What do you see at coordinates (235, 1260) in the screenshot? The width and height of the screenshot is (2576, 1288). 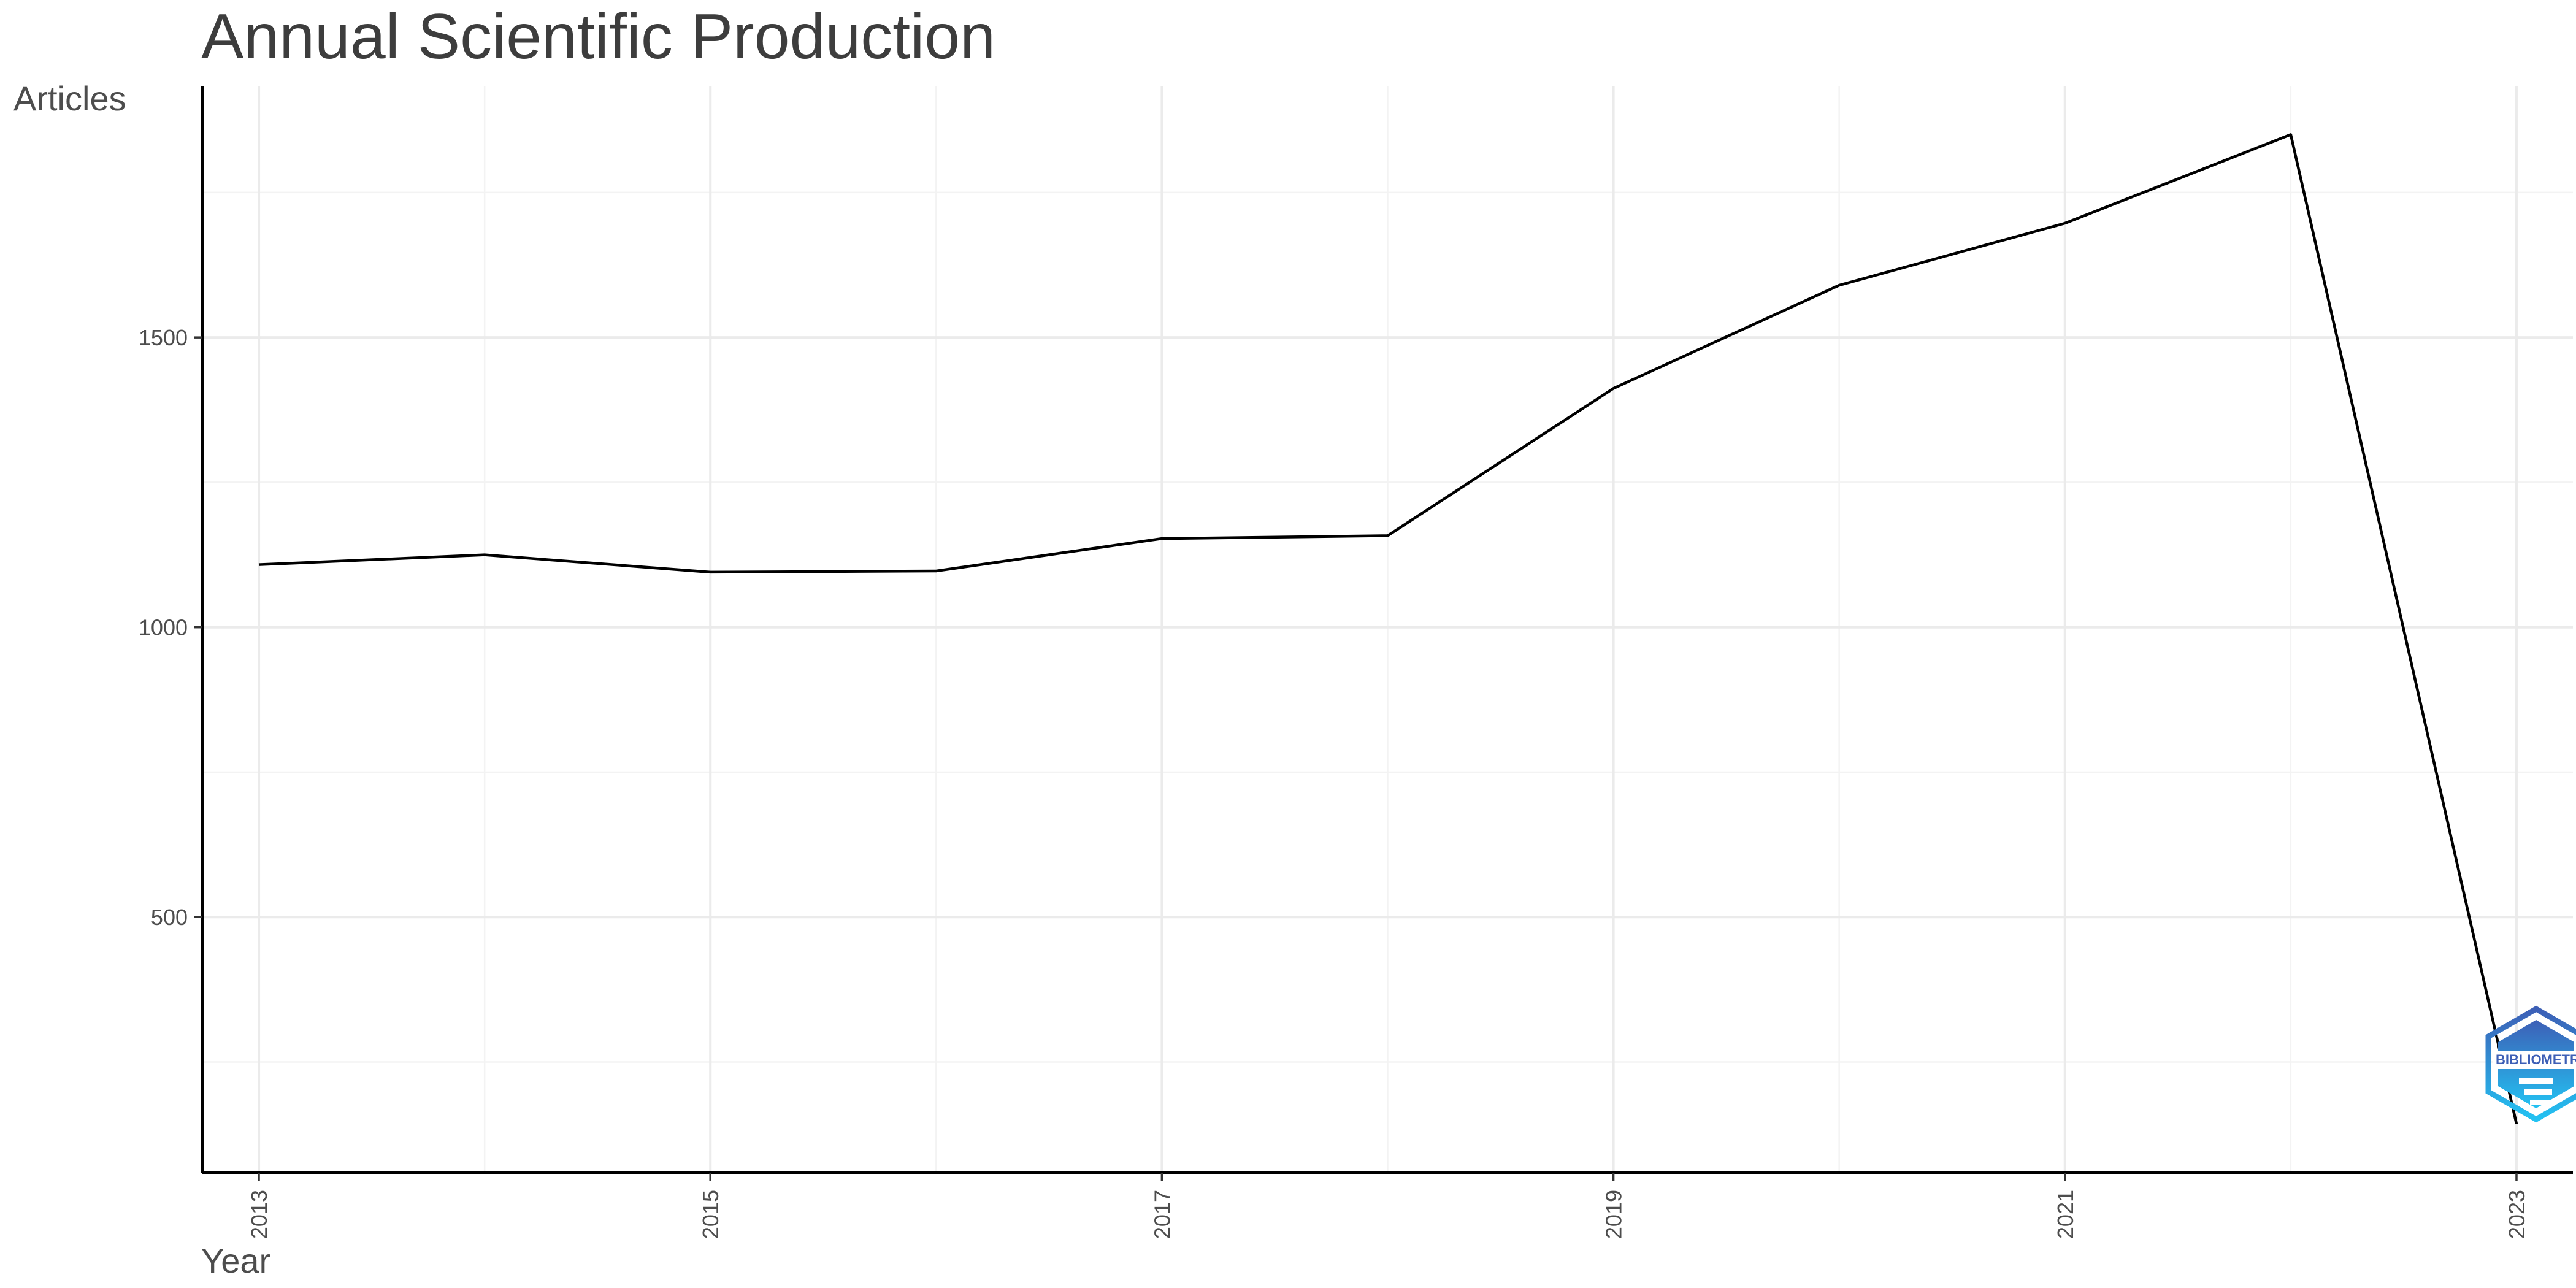 I see `x-axis-title: Year` at bounding box center [235, 1260].